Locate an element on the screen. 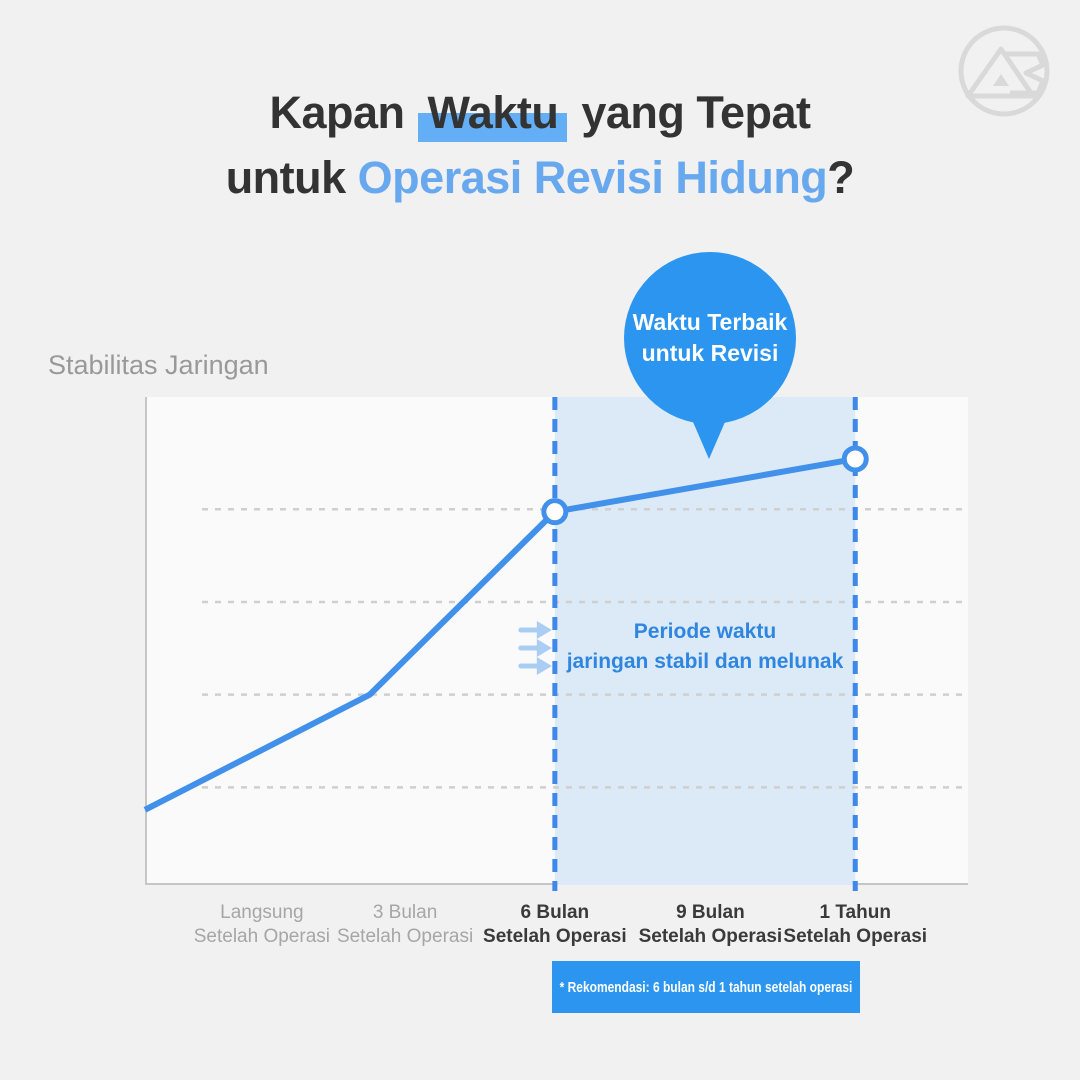 The image size is (1080, 1080). region-label-line-1: Periode waktu is located at coordinates (705, 631).